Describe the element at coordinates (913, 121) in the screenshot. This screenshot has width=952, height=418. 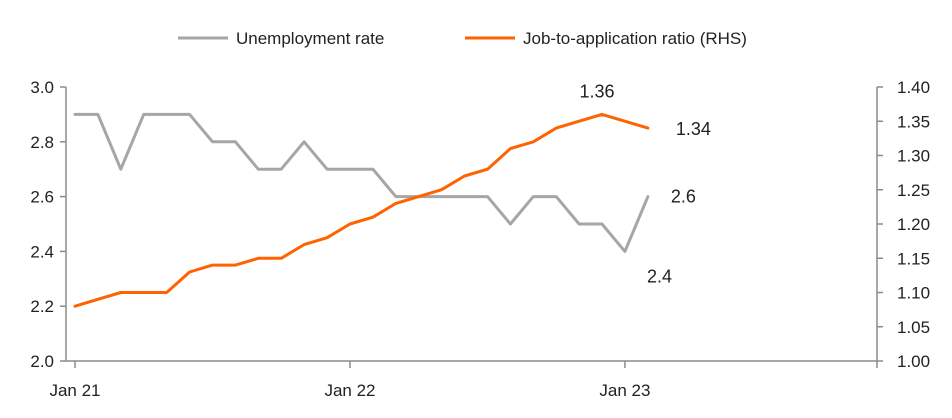
I see `right-tick-label: 1.35` at that location.